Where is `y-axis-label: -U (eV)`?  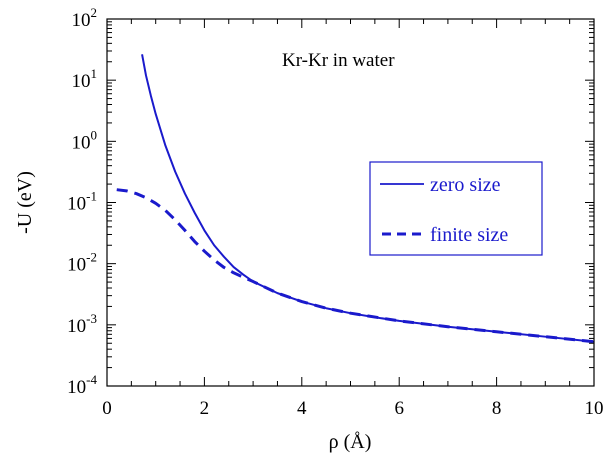
y-axis-label: -U (eV) is located at coordinates (25, 202).